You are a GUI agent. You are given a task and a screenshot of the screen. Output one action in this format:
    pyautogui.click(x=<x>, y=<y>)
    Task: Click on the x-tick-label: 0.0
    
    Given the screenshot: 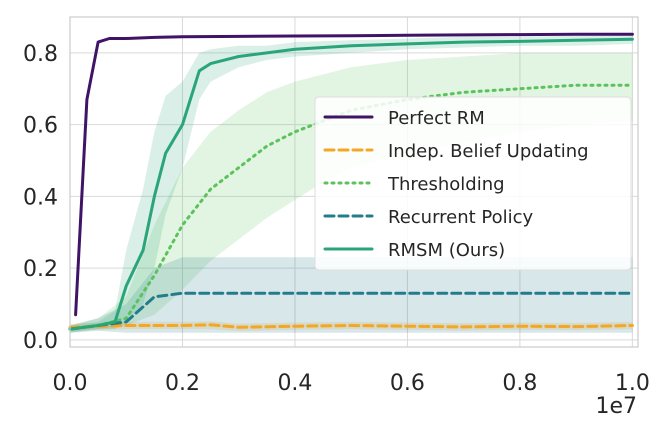 What is the action you would take?
    pyautogui.click(x=70, y=383)
    